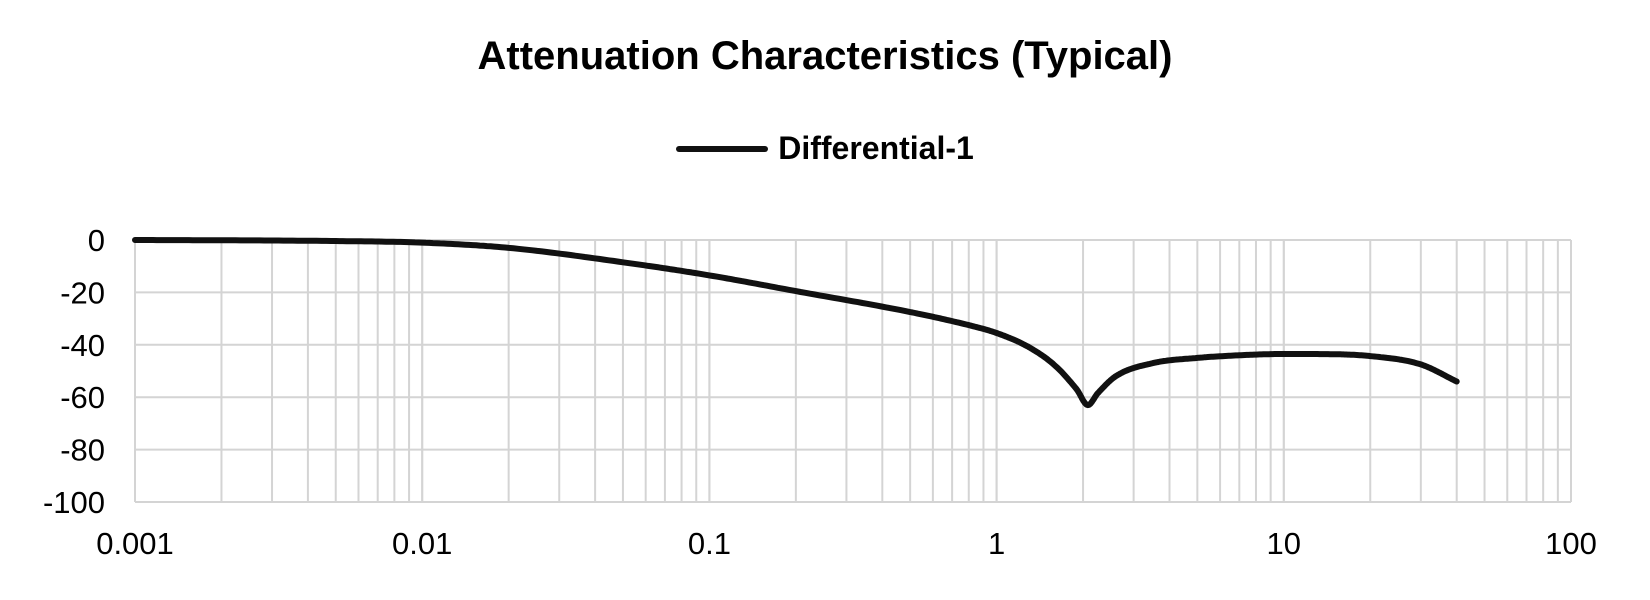 The image size is (1650, 600). Describe the element at coordinates (1571, 543) in the screenshot. I see `x-tick-label: 100` at that location.